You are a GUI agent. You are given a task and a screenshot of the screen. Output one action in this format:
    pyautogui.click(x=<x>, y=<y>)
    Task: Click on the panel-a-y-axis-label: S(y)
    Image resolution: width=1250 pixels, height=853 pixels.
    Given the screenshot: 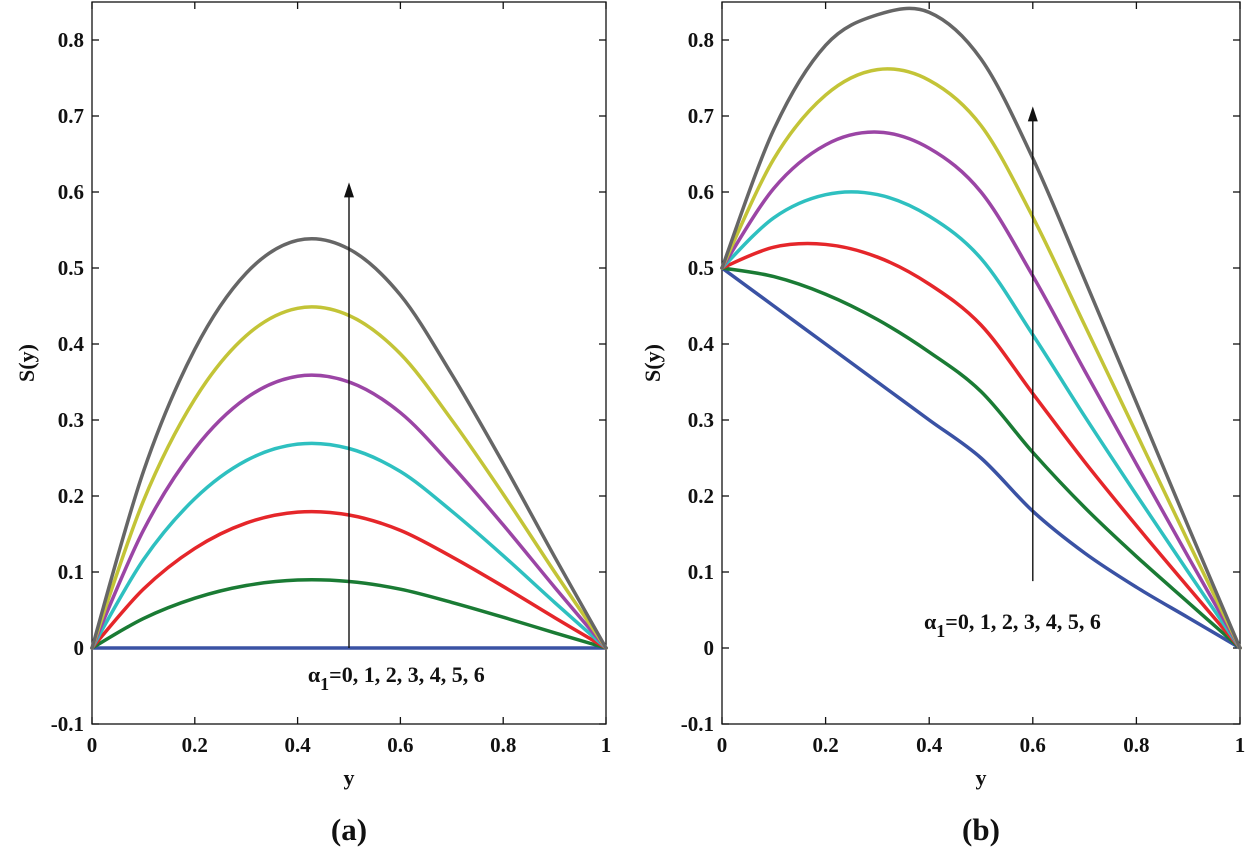 What is the action you would take?
    pyautogui.click(x=26, y=363)
    